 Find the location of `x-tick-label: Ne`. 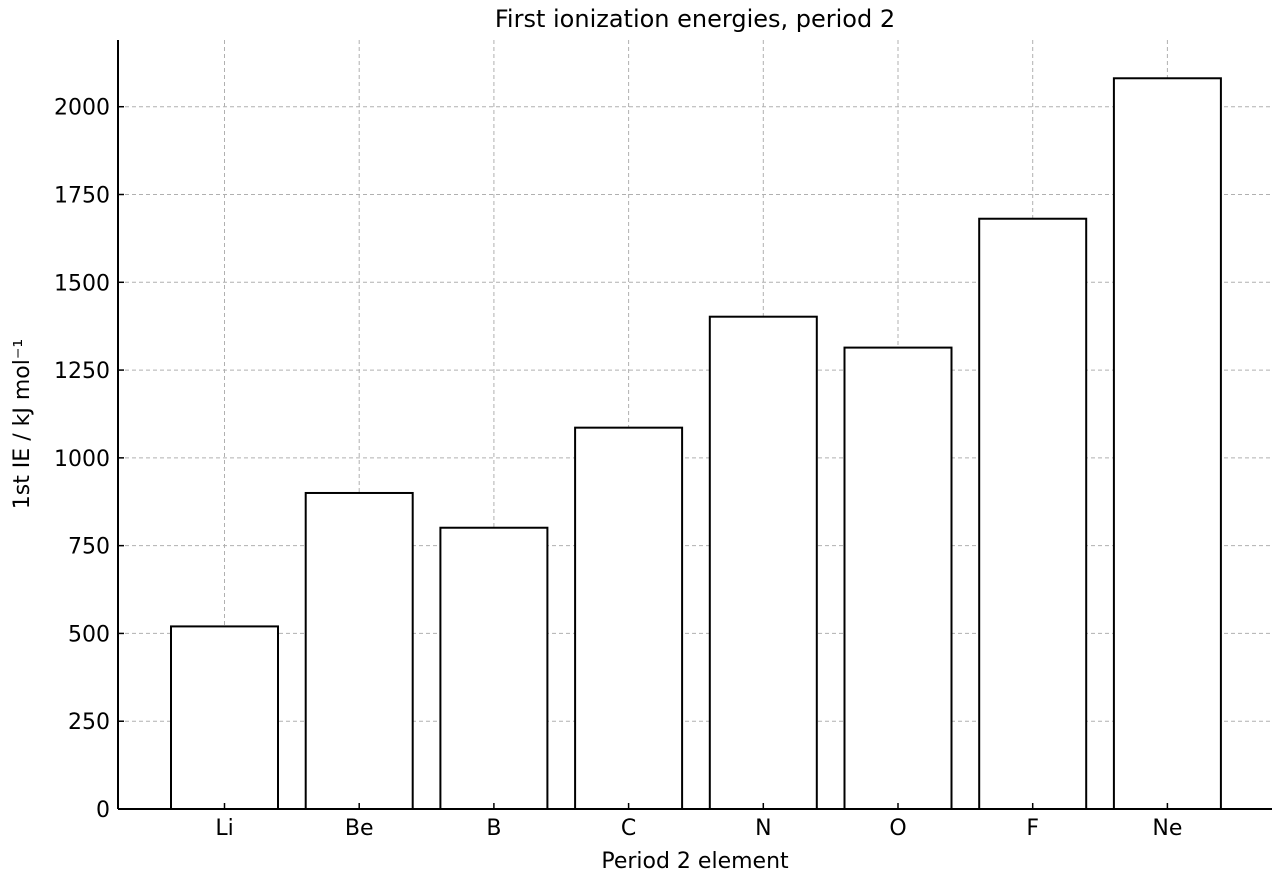

x-tick-label: Ne is located at coordinates (1167, 828).